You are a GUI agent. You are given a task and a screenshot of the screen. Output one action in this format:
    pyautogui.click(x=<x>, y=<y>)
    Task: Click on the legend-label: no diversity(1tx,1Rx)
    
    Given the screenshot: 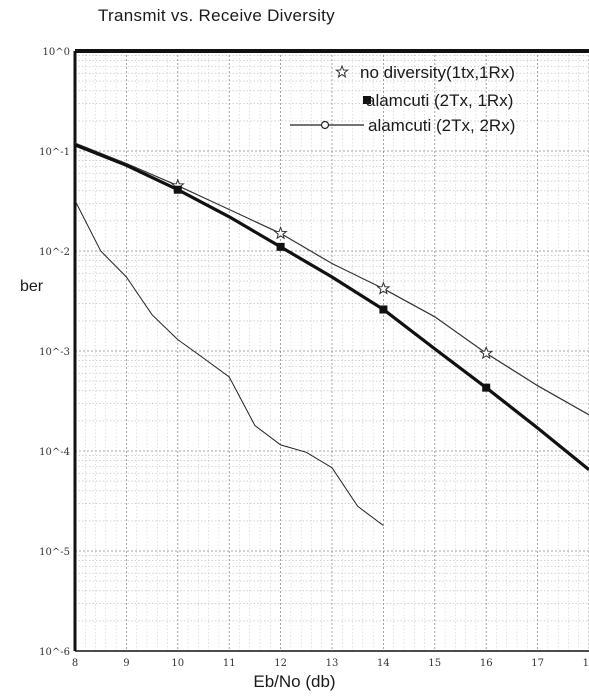 What is the action you would take?
    pyautogui.click(x=437, y=72)
    